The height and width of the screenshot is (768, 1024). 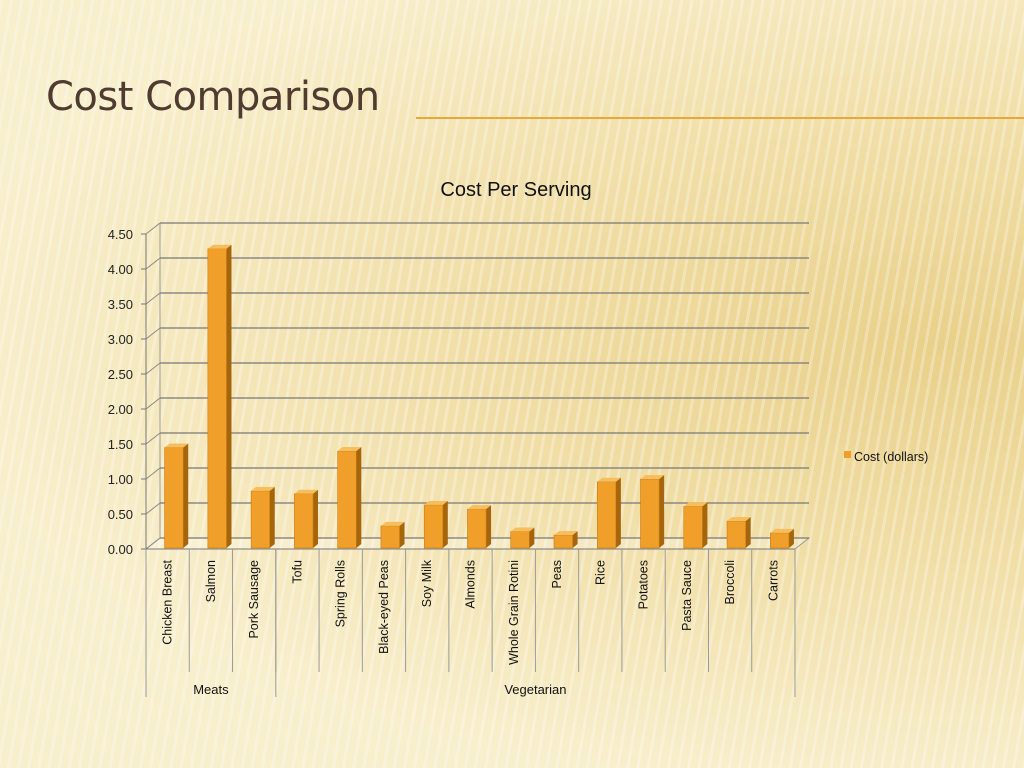 I want to click on slide-title: Cost Comparison, so click(x=213, y=97).